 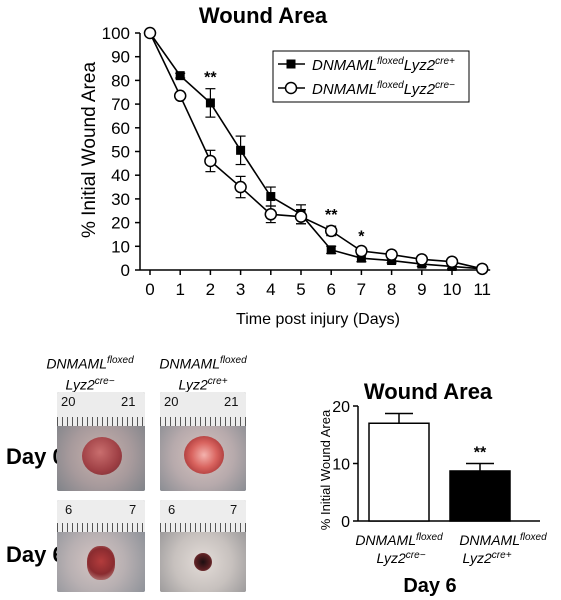 What do you see at coordinates (291, 64) in the screenshot?
I see `legend-marker-filled-square` at bounding box center [291, 64].